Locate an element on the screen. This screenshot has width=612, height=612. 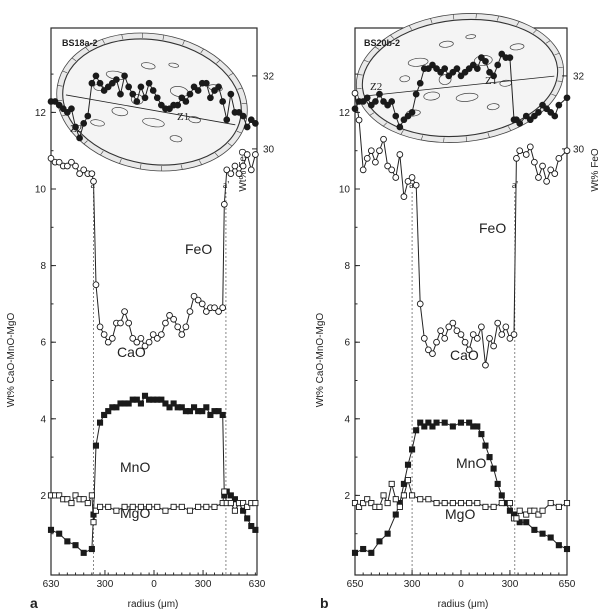
series-label-cao: CaO is located at coordinates (464, 355).